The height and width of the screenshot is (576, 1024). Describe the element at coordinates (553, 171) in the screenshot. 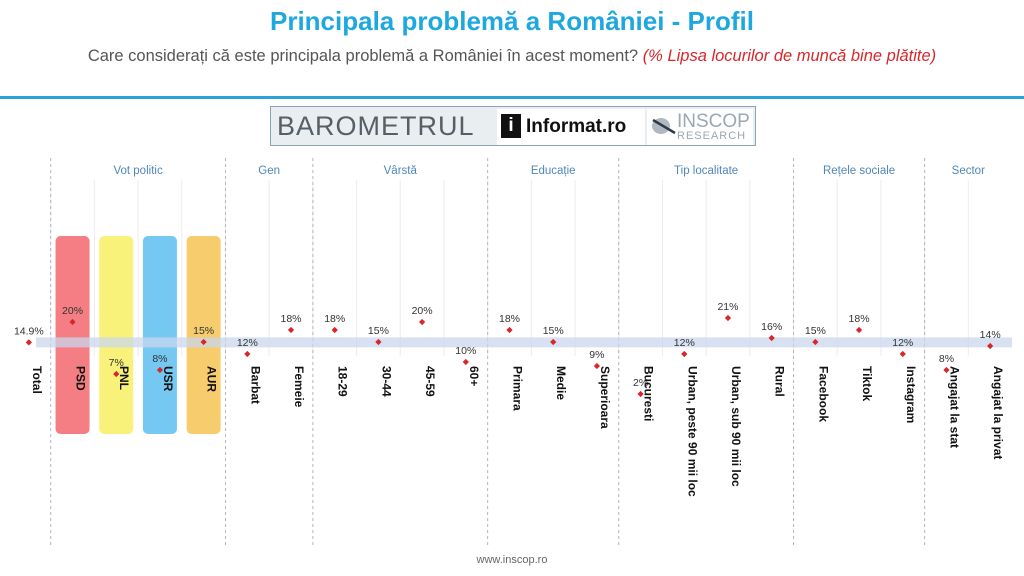

I see `group-header: Educație` at that location.